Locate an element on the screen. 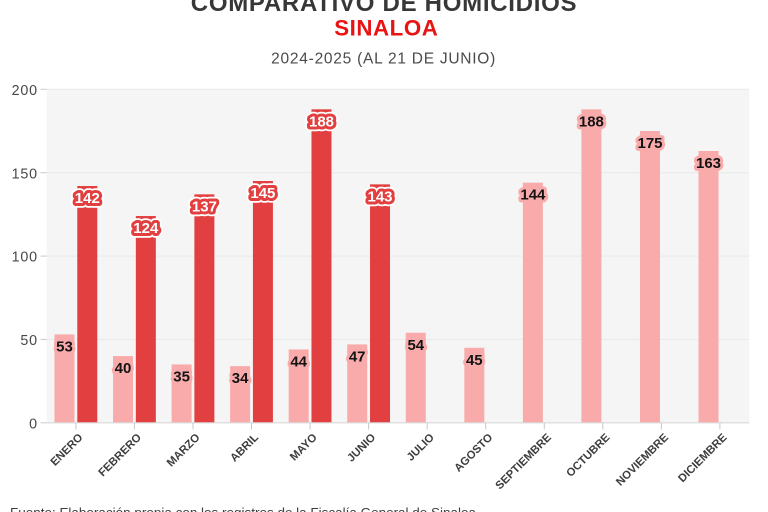 Image resolution: width=768 pixels, height=512 pixels. svg-text: MAYO is located at coordinates (304, 447).